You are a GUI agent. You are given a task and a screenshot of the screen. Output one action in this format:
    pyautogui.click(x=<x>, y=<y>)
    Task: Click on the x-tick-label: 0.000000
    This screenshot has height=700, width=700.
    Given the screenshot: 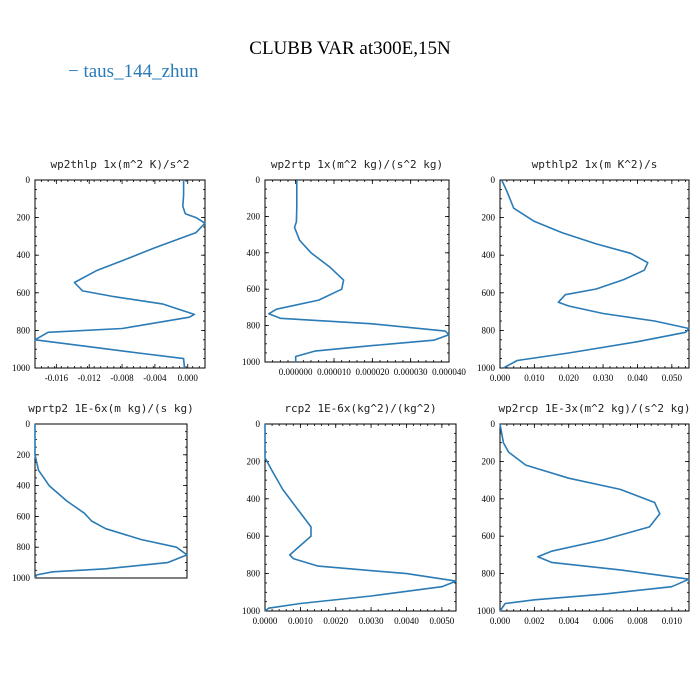 What is the action you would take?
    pyautogui.click(x=296, y=372)
    